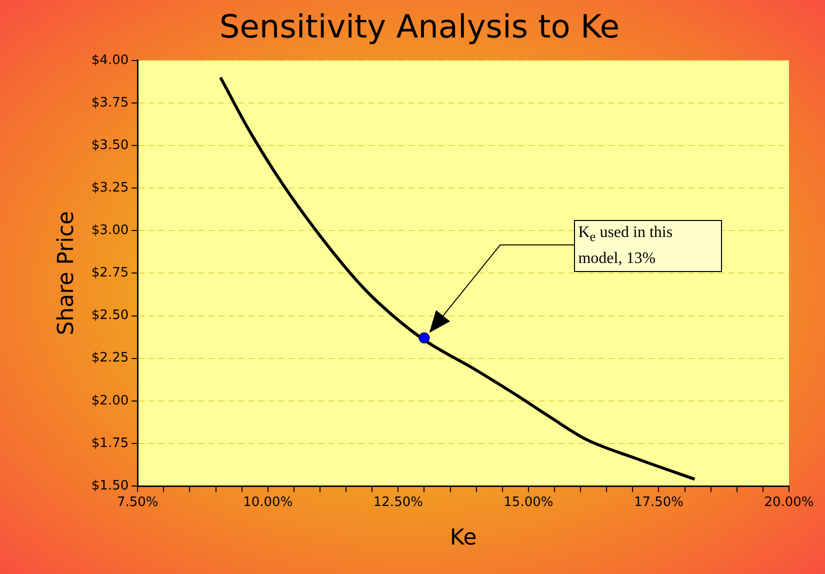  I want to click on x-tick-label: 20.00%, so click(789, 502).